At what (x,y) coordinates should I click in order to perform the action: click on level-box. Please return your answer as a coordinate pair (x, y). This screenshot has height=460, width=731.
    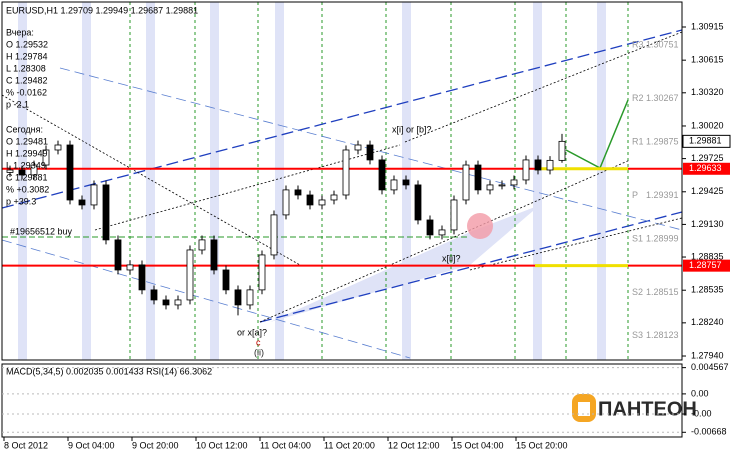
    Looking at the image, I should click on (706, 265).